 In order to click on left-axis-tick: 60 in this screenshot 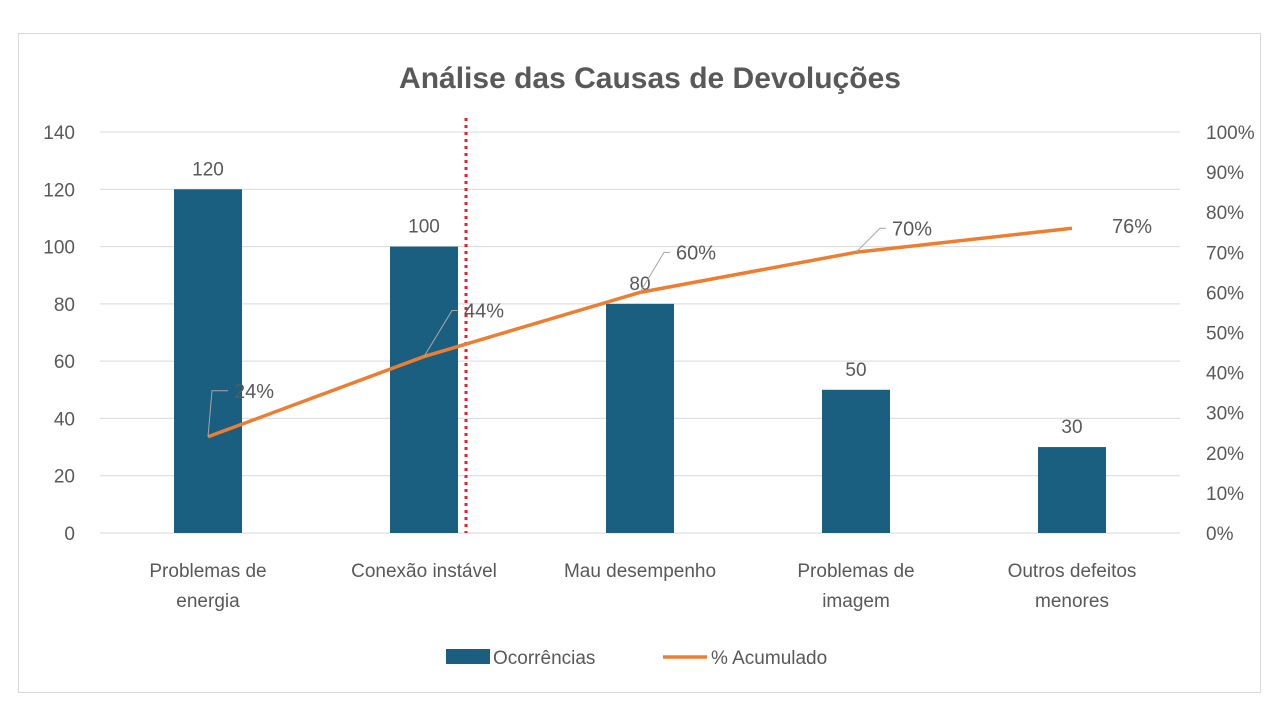, I will do `click(64, 362)`.